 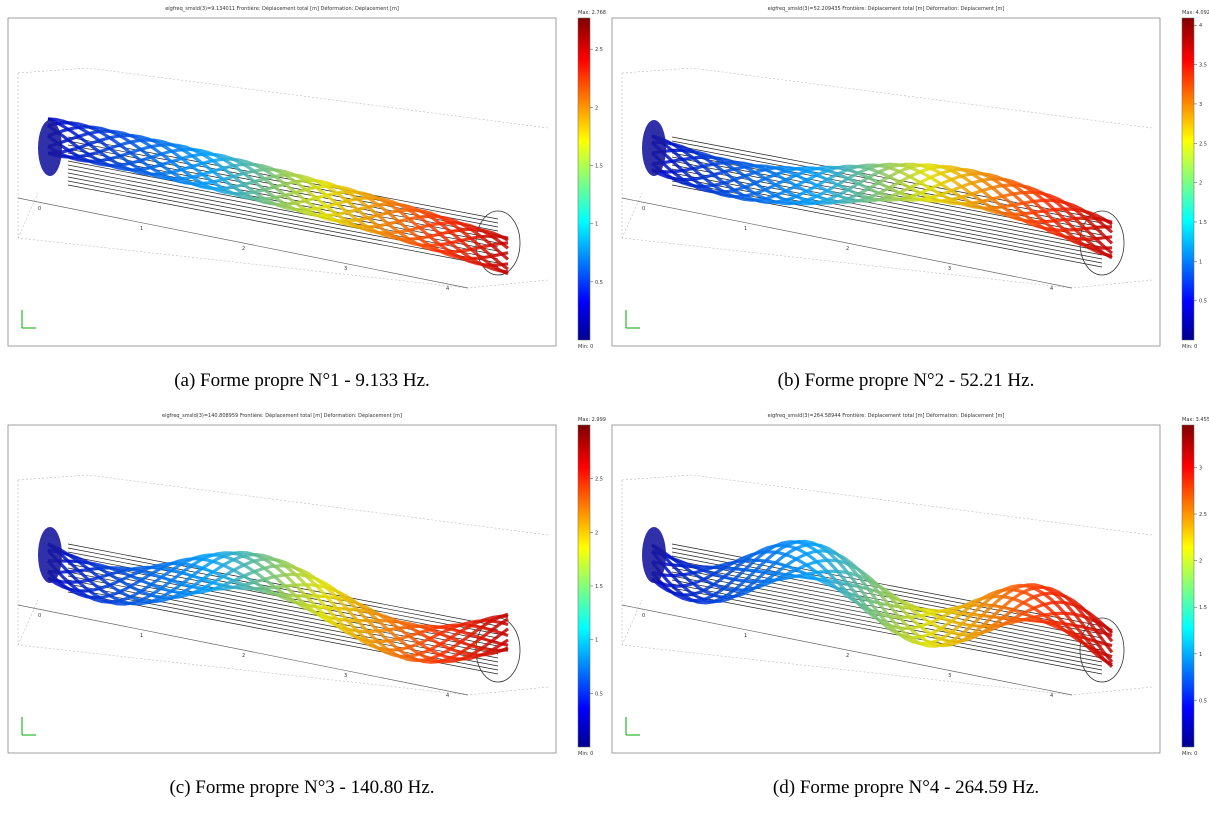 What do you see at coordinates (592, 13) in the screenshot?
I see `colorbar-max: Max: 2.768` at bounding box center [592, 13].